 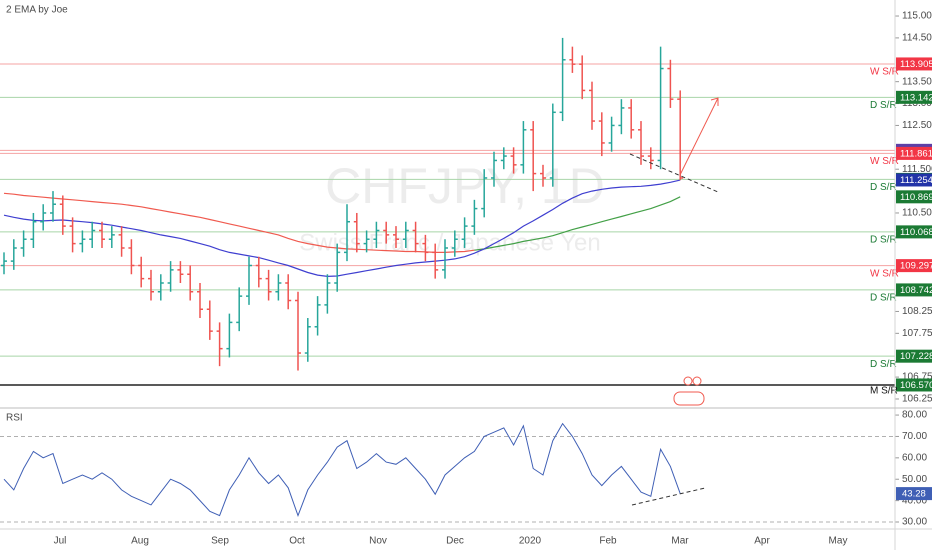 What do you see at coordinates (917, 125) in the screenshot?
I see `y-tick-label: 112.500` at bounding box center [917, 125].